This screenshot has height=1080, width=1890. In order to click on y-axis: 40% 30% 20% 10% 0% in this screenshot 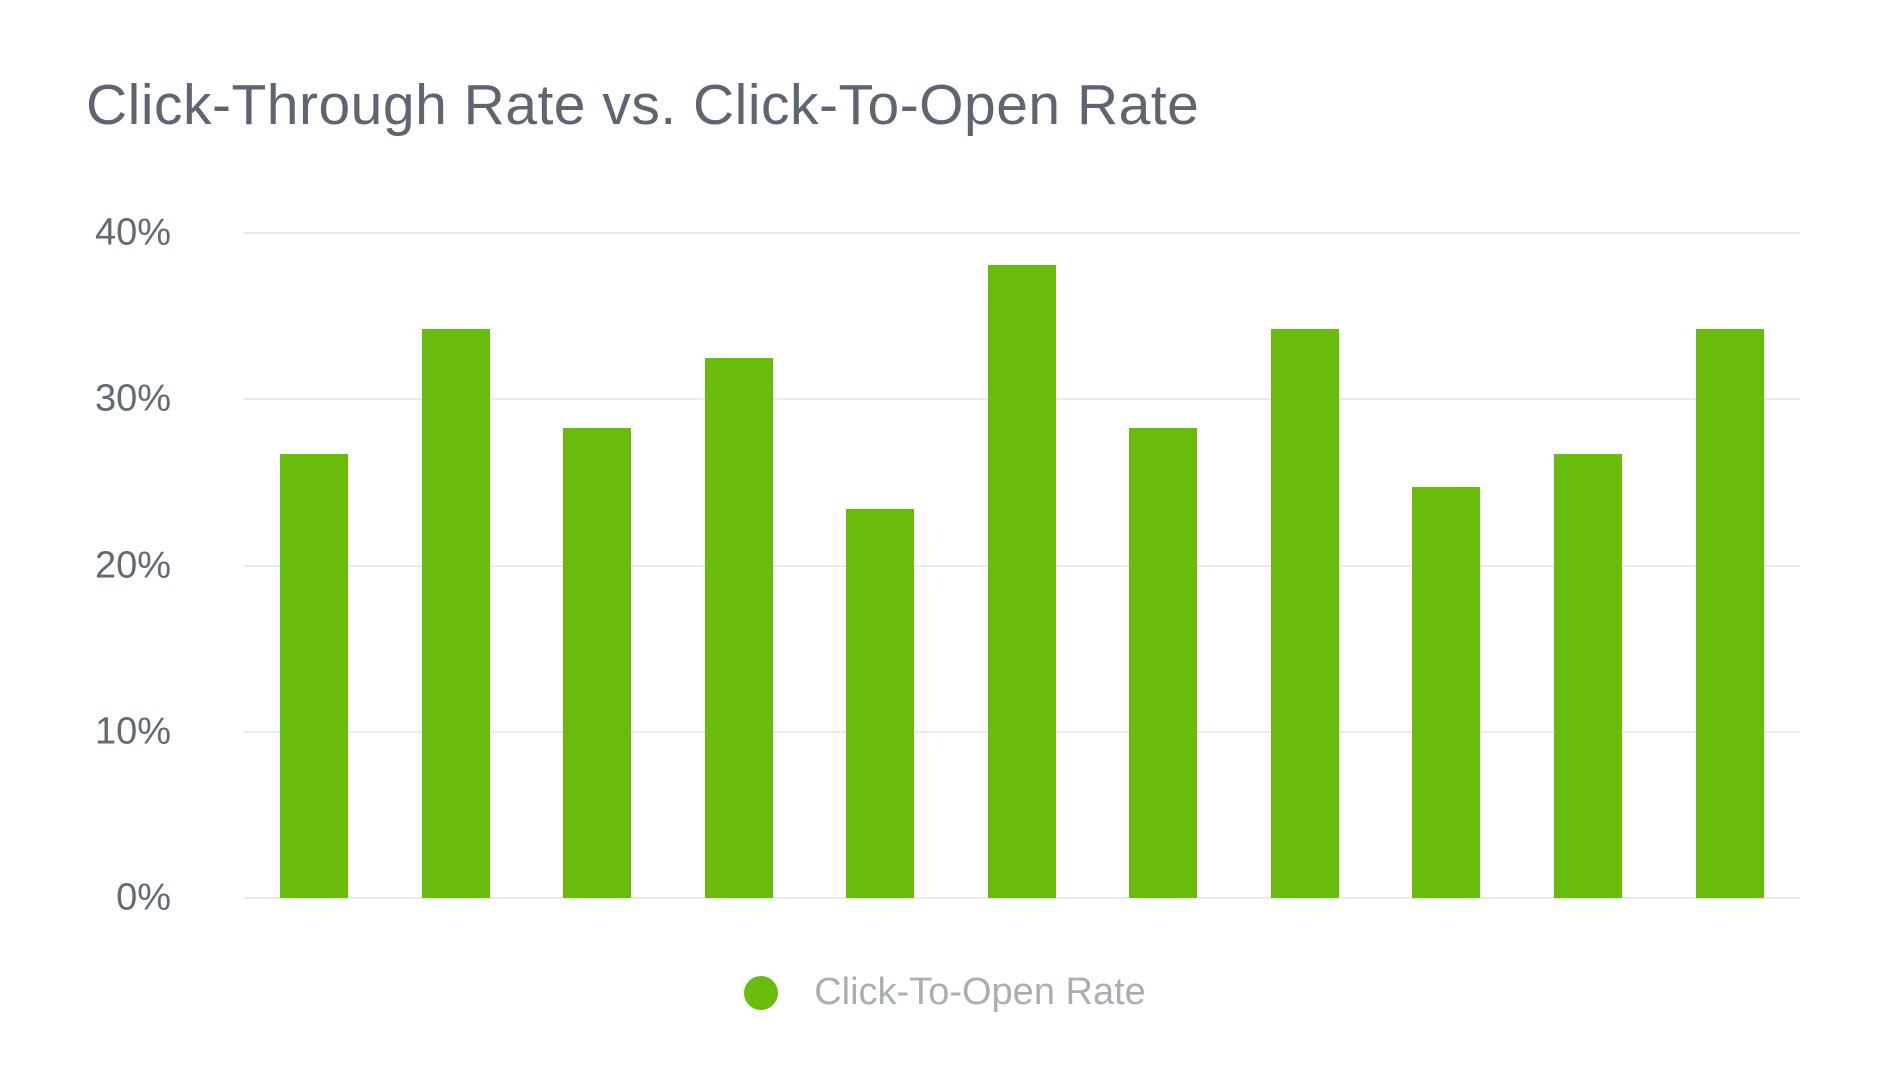, I will do `click(85, 565)`.